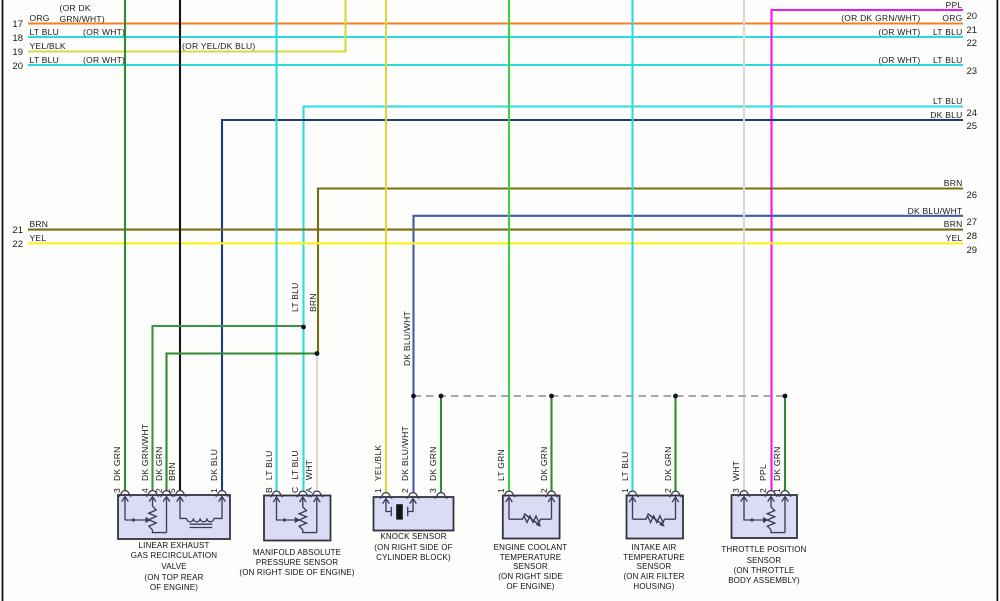 The image size is (1000, 601). Describe the element at coordinates (399, 512) in the screenshot. I see `knock-piezo-crystal` at that location.